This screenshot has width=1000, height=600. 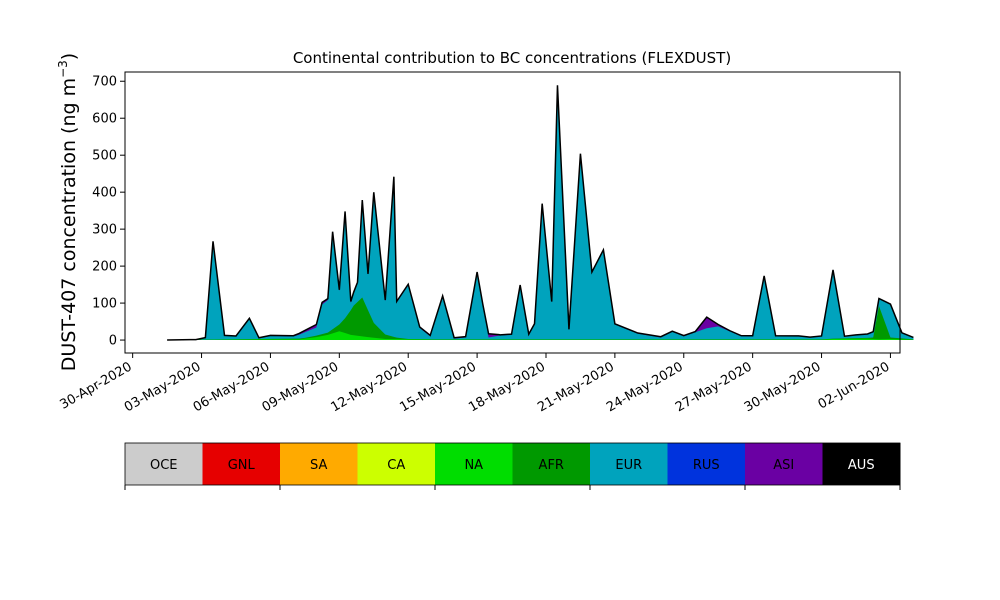 I want to click on area-afr, so click(x=540, y=319).